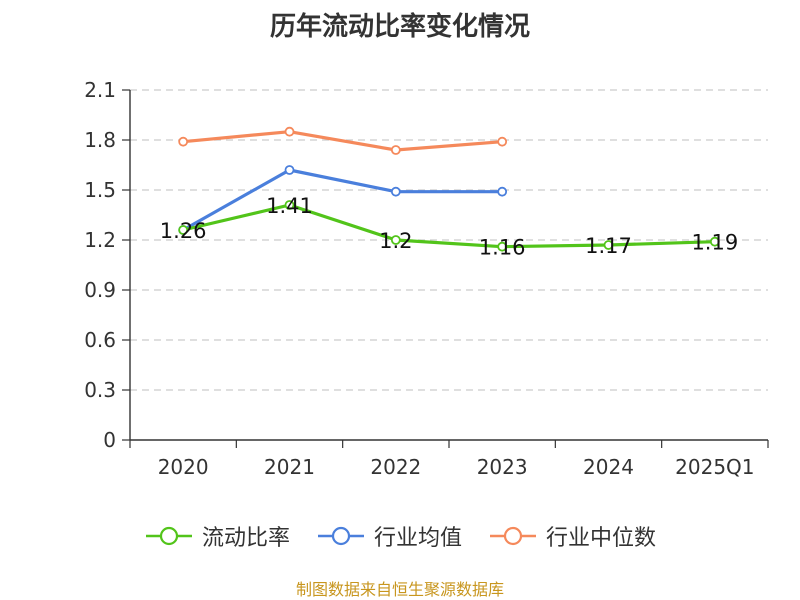  Describe the element at coordinates (502, 467) in the screenshot. I see `x-tick-label: 2023` at that location.